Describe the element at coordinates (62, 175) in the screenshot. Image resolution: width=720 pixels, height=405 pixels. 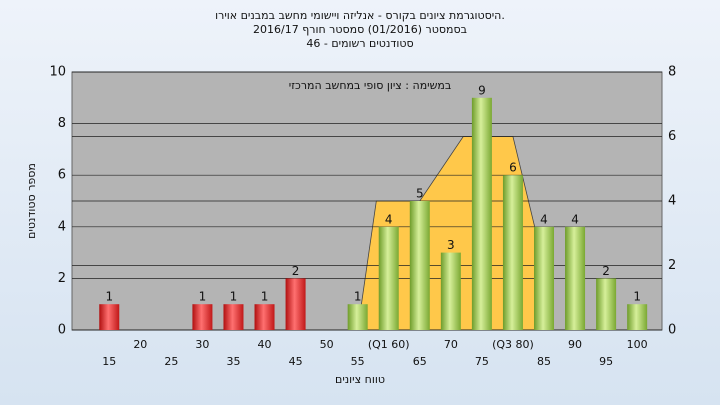
I see `y-tick-label: 6` at that location.